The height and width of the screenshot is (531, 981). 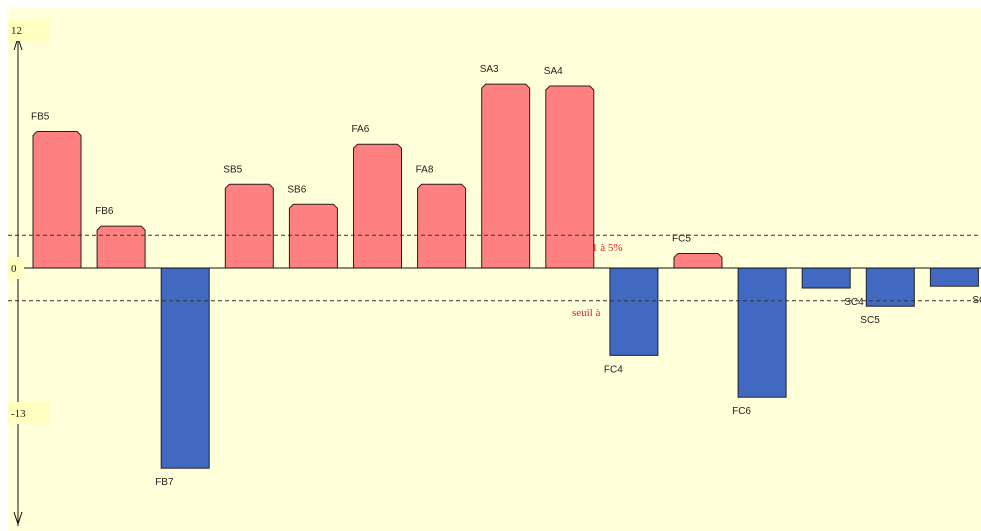 What do you see at coordinates (634, 311) in the screenshot?
I see `bar-fc4` at bounding box center [634, 311].